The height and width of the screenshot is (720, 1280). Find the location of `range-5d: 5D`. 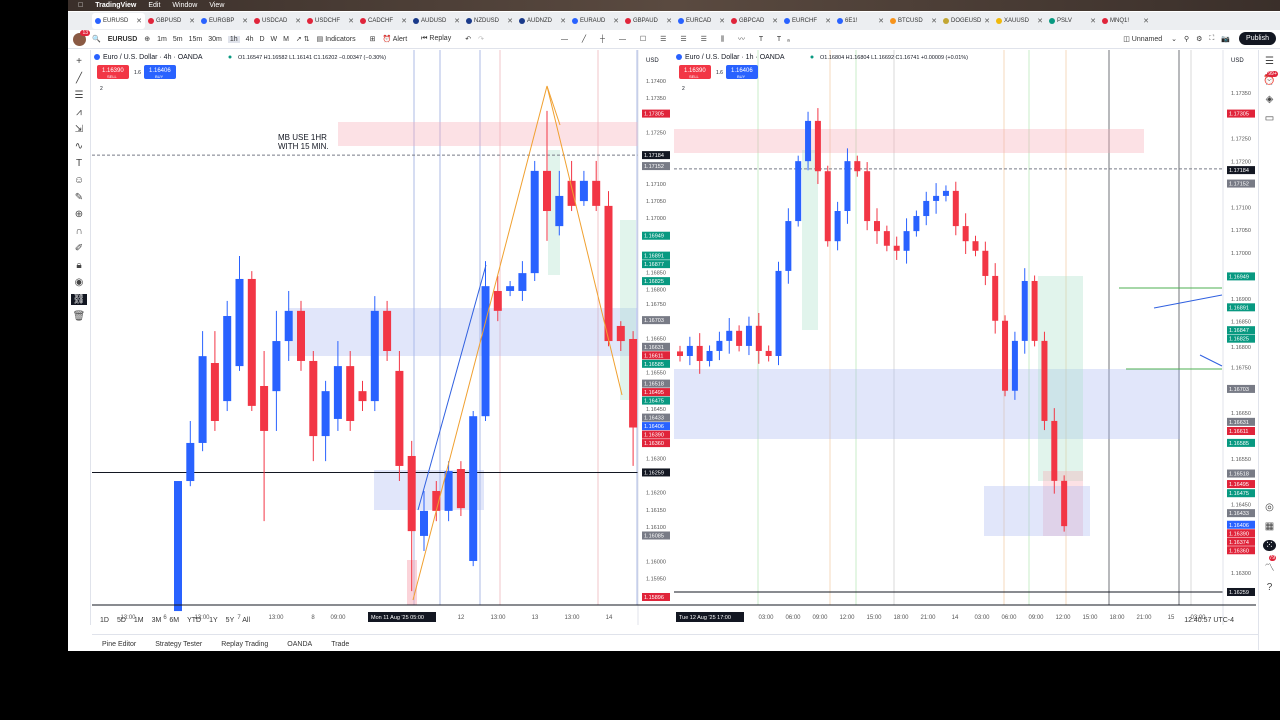

range-5d: 5D is located at coordinates (121, 620).